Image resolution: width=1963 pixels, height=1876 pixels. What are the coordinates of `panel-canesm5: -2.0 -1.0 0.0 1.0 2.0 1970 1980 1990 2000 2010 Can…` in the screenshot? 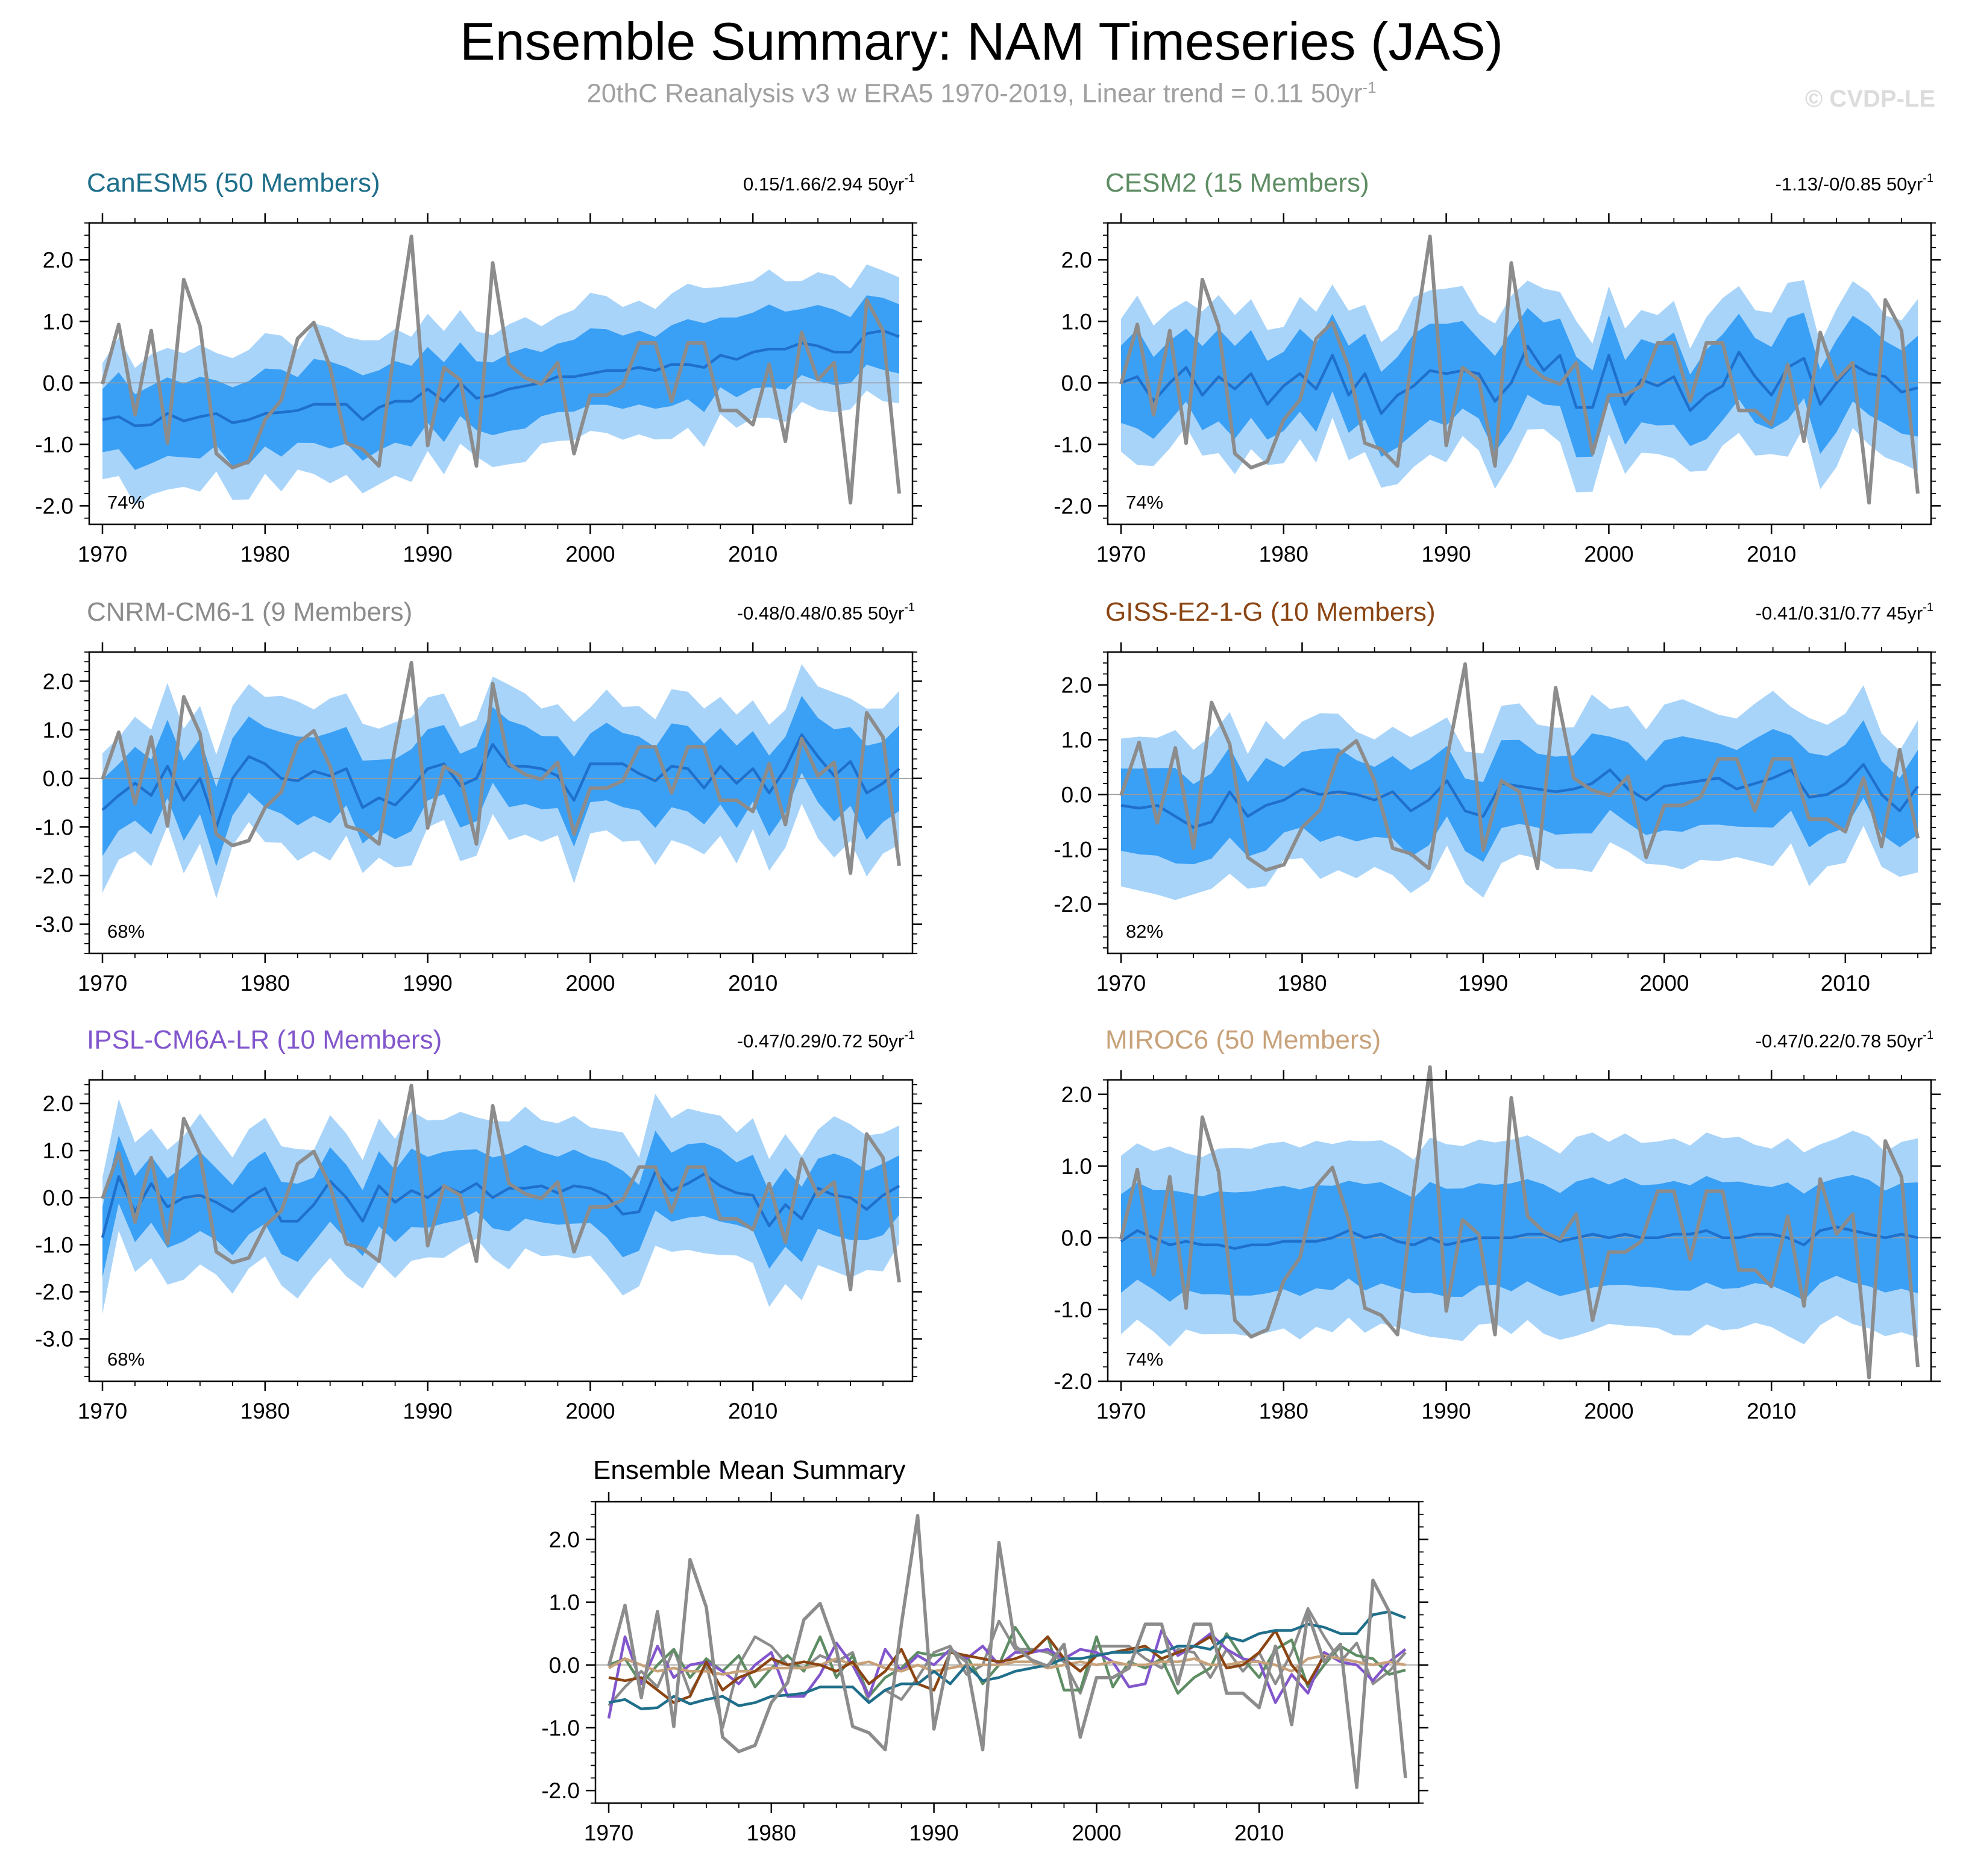 It's located at (478, 367).